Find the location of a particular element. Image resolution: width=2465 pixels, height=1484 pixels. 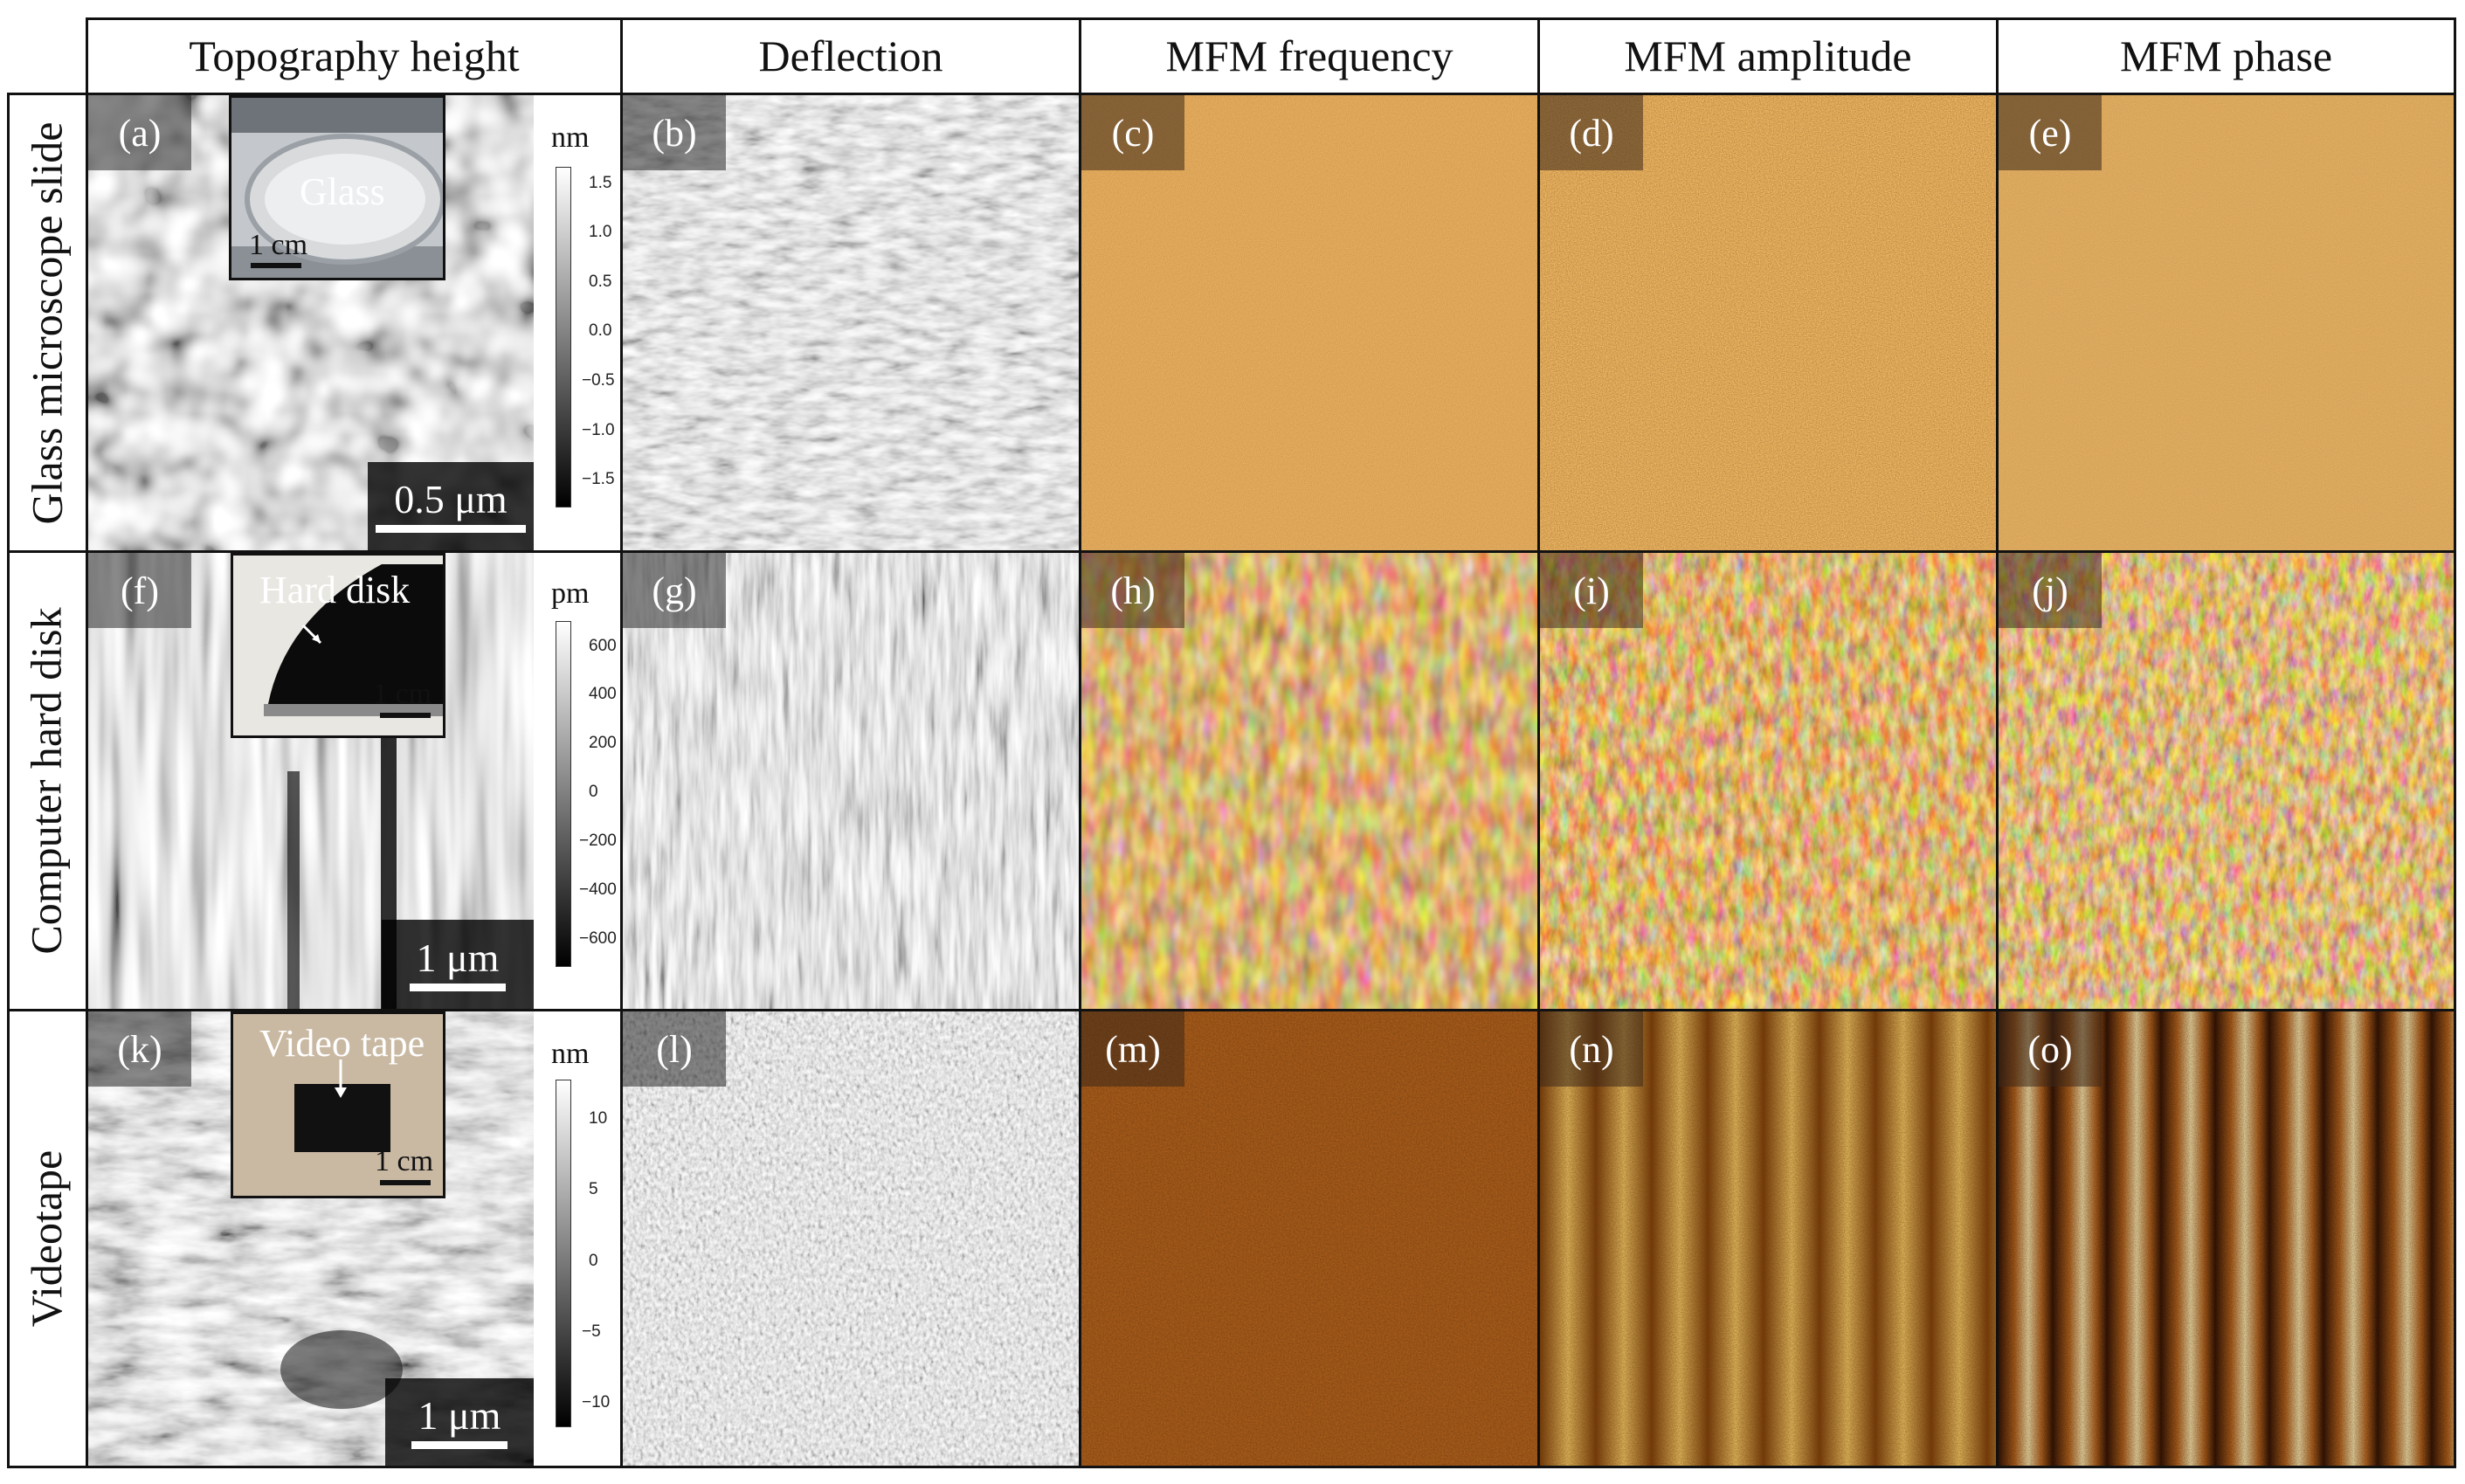

colorbar-tick: 200 is located at coordinates (603, 743).